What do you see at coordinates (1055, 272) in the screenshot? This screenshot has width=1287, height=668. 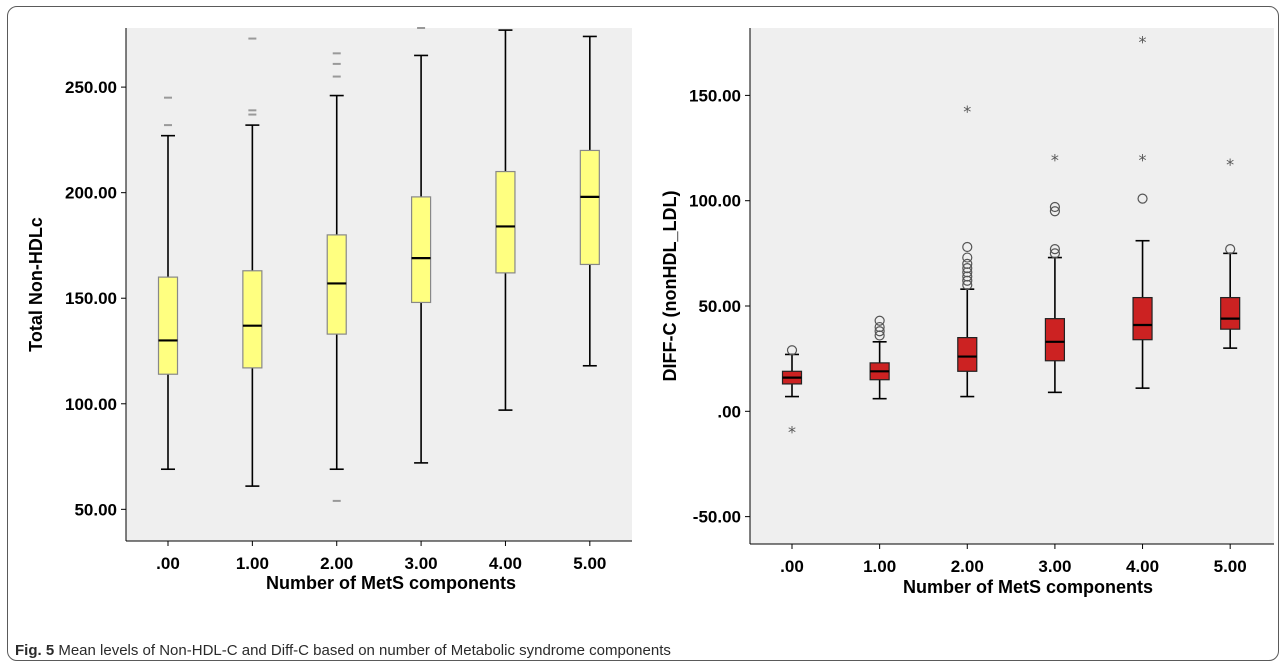 I see `box-group-3: *` at bounding box center [1055, 272].